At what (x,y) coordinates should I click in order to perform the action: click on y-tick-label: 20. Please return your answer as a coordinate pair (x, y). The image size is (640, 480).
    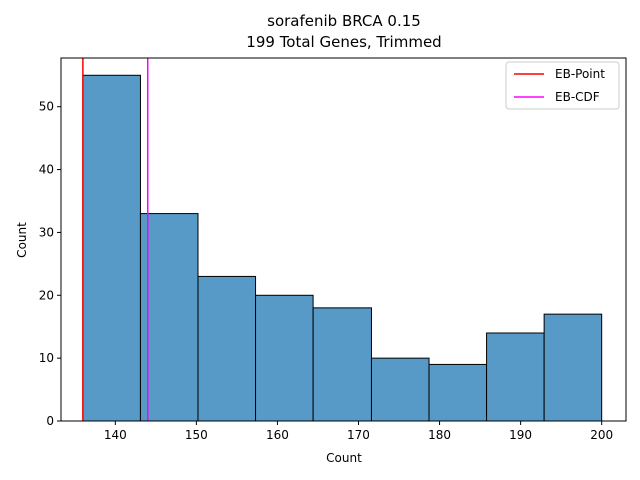
    Looking at the image, I should click on (46, 295).